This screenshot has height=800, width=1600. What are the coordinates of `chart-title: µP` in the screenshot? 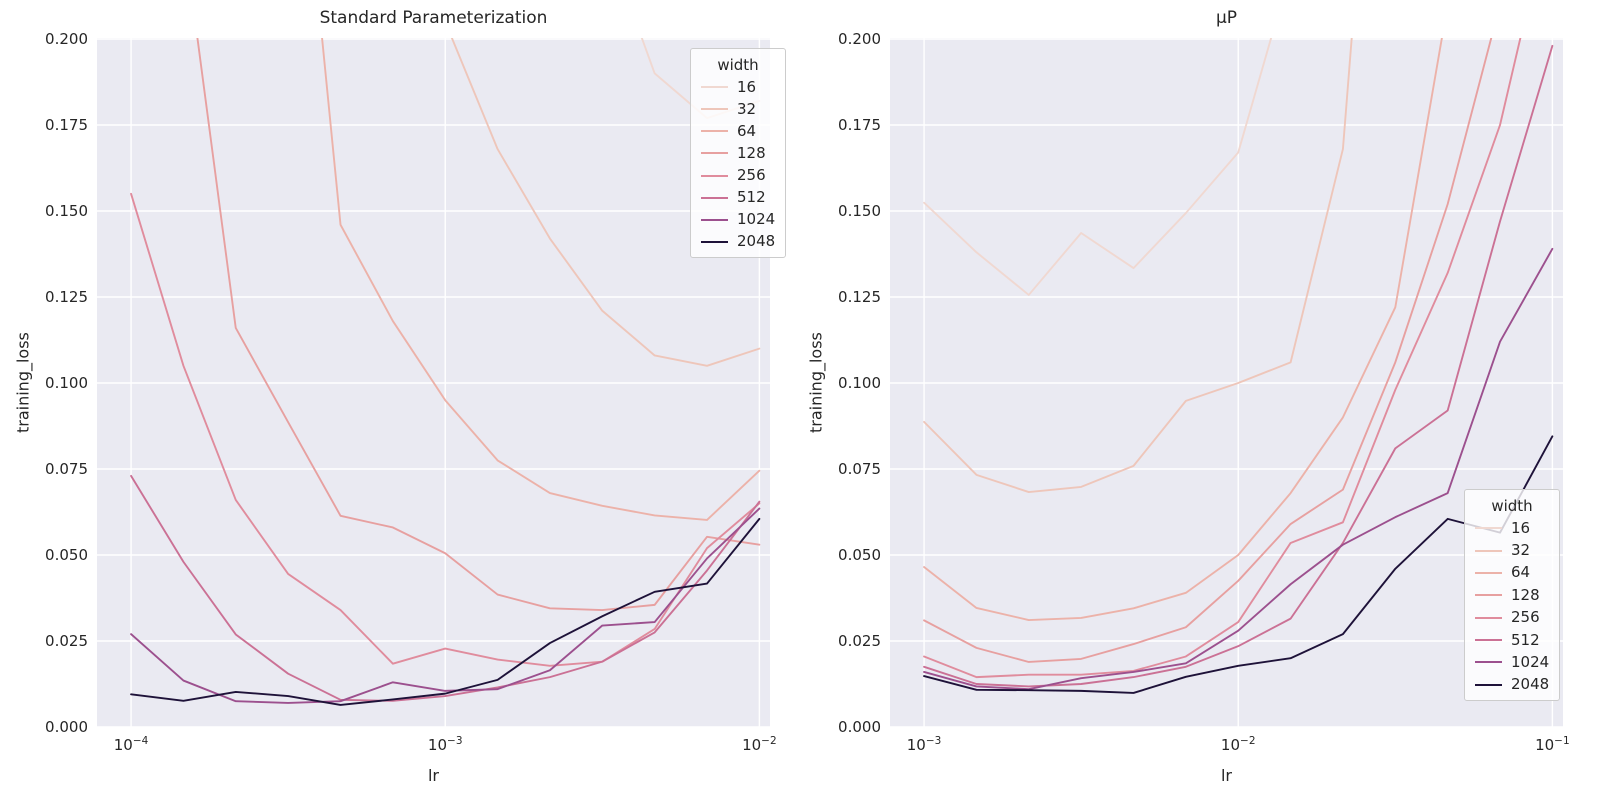 It's located at (1226, 18).